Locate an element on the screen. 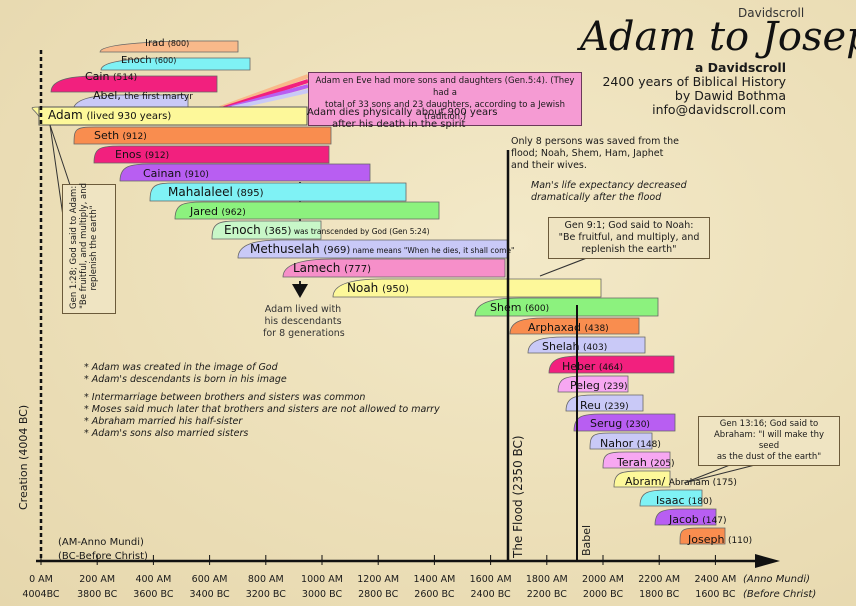  person-label: Peleg (239) is located at coordinates (599, 385).